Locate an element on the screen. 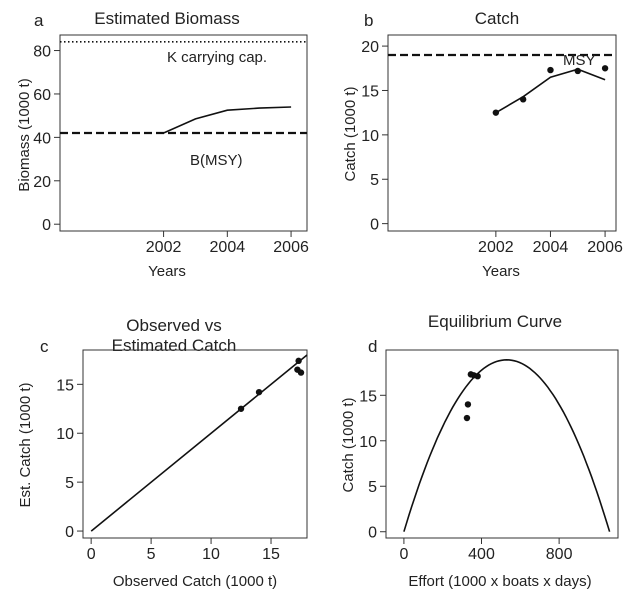 This screenshot has height=599, width=636. panel-c-xtick-label: 10 is located at coordinates (211, 554).